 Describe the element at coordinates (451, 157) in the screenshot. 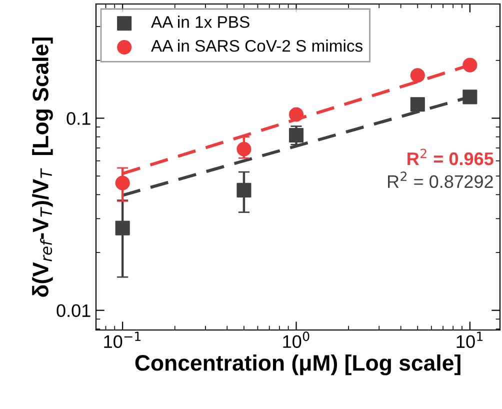

I see `annotation: R$^{2}$ = 0.965` at that location.